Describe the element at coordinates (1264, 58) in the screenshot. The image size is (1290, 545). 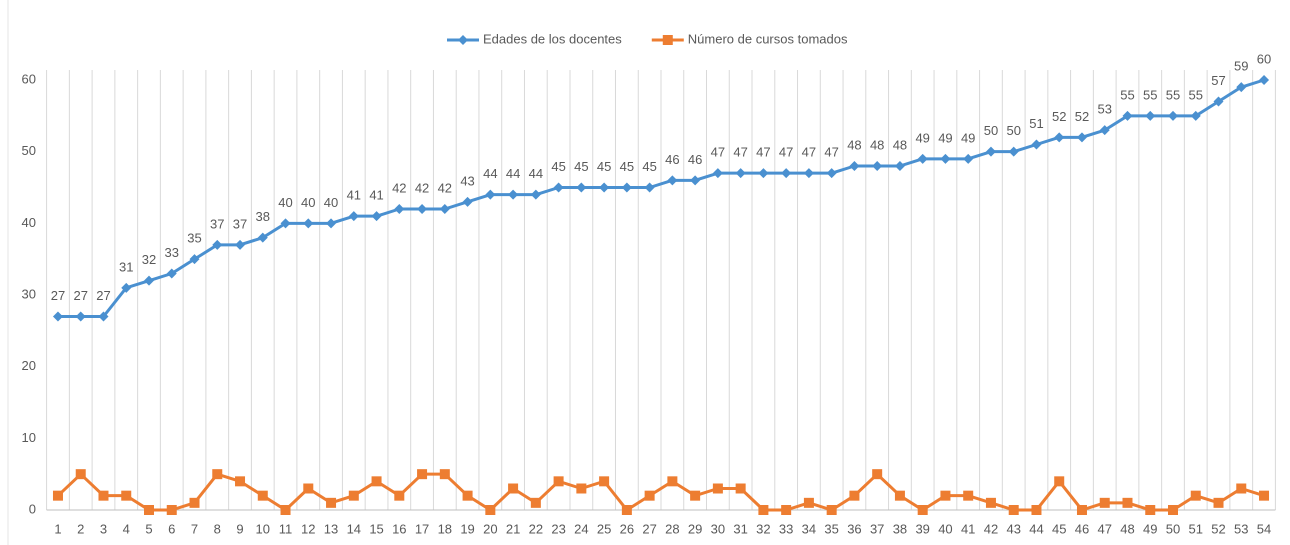
I see `data-label: 60` at that location.